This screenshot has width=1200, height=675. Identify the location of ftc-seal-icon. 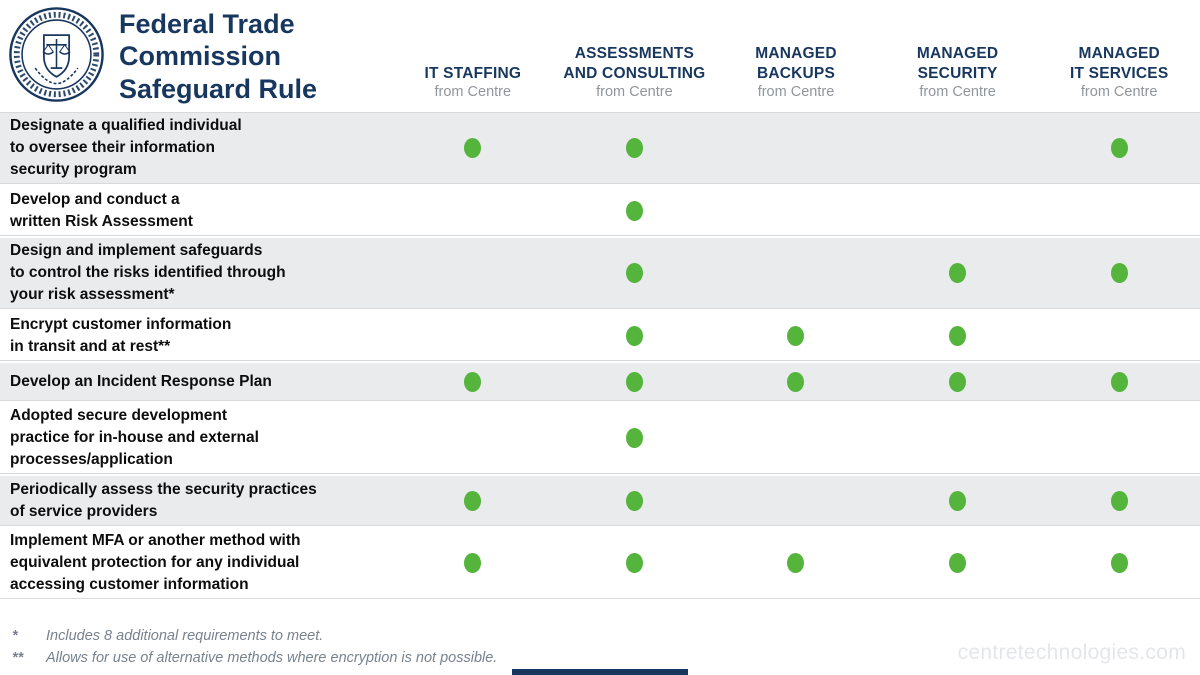
(56, 54).